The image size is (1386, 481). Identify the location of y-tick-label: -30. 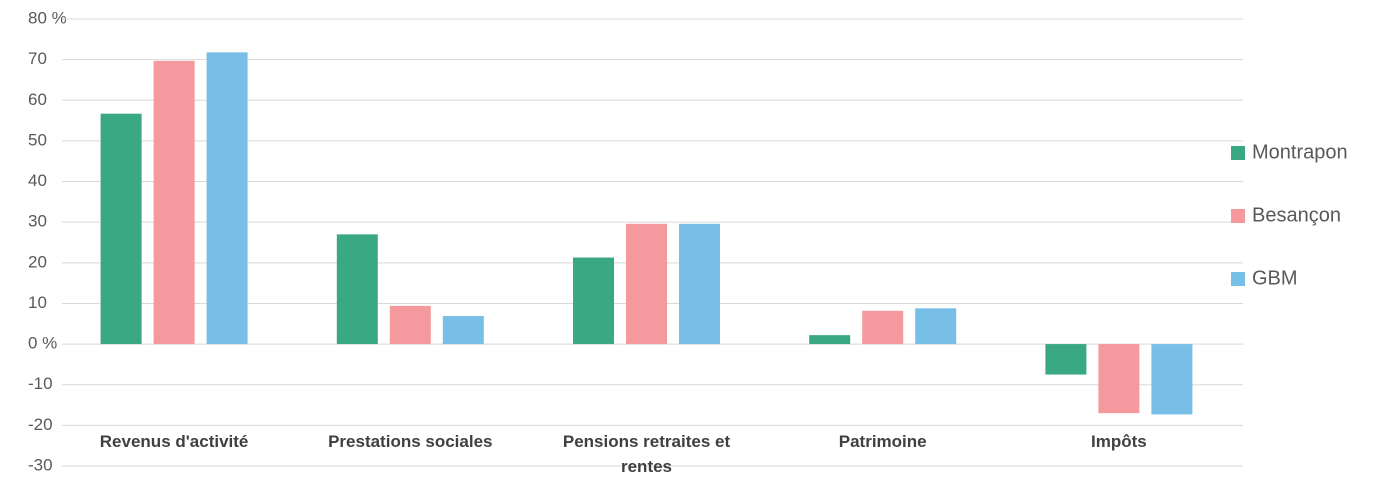
(40, 464).